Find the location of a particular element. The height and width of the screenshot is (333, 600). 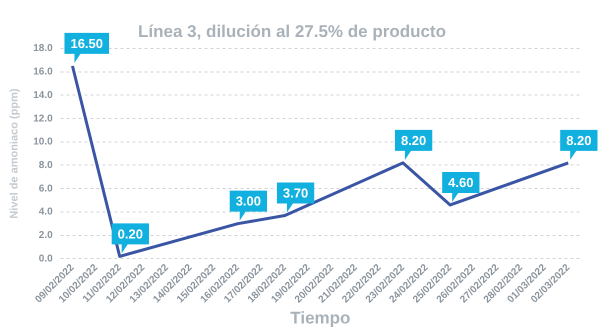

y-tick-label: 16.0 is located at coordinates (43, 72).